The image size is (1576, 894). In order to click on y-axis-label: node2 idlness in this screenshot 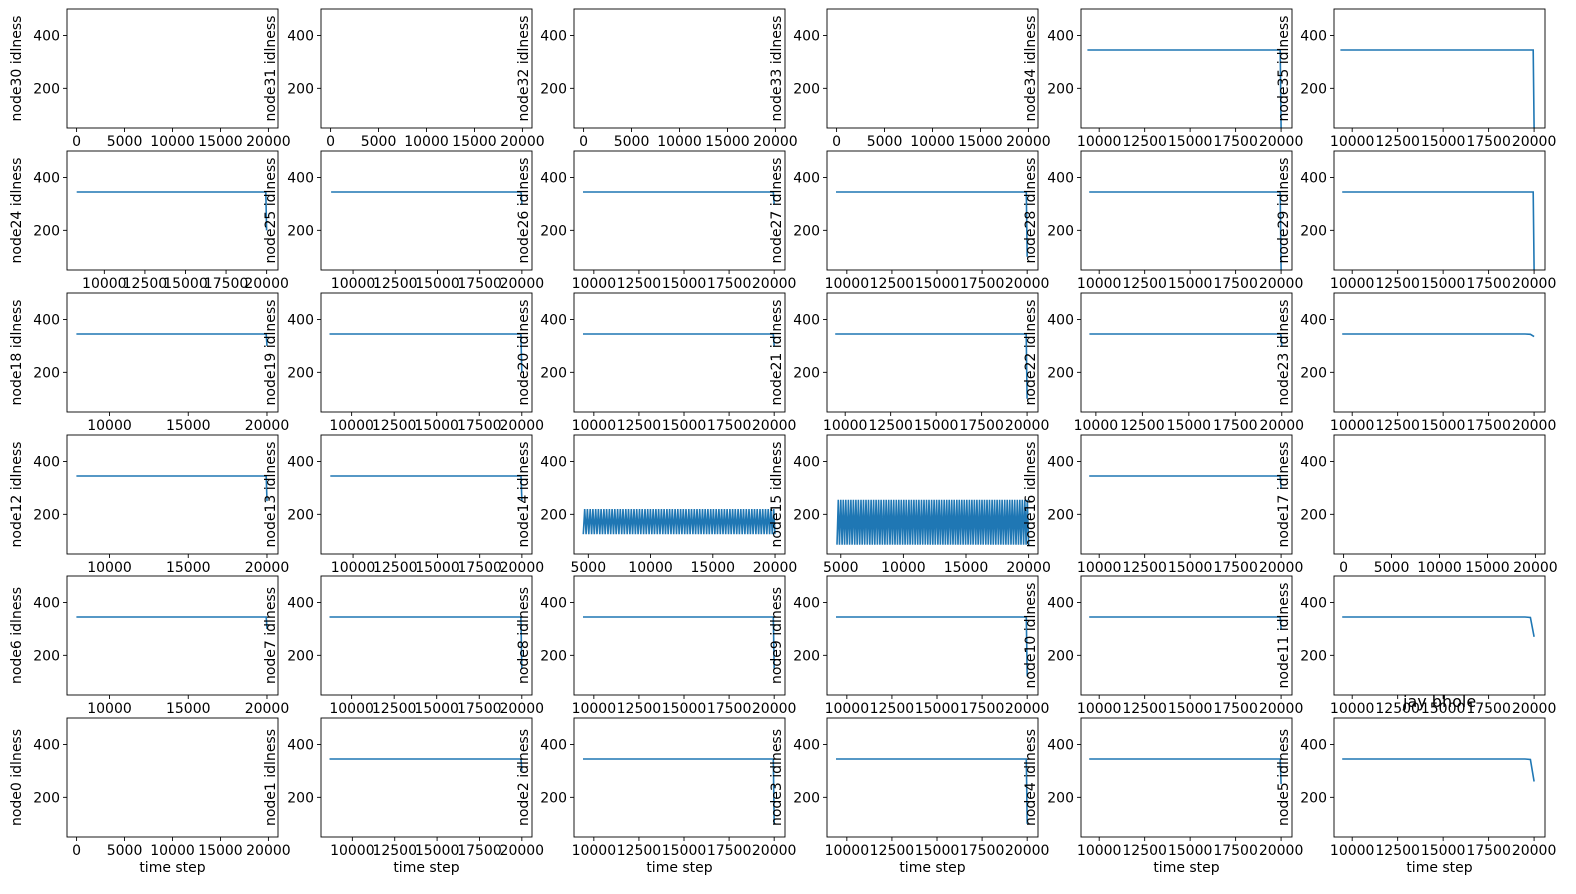, I will do `click(524, 777)`.